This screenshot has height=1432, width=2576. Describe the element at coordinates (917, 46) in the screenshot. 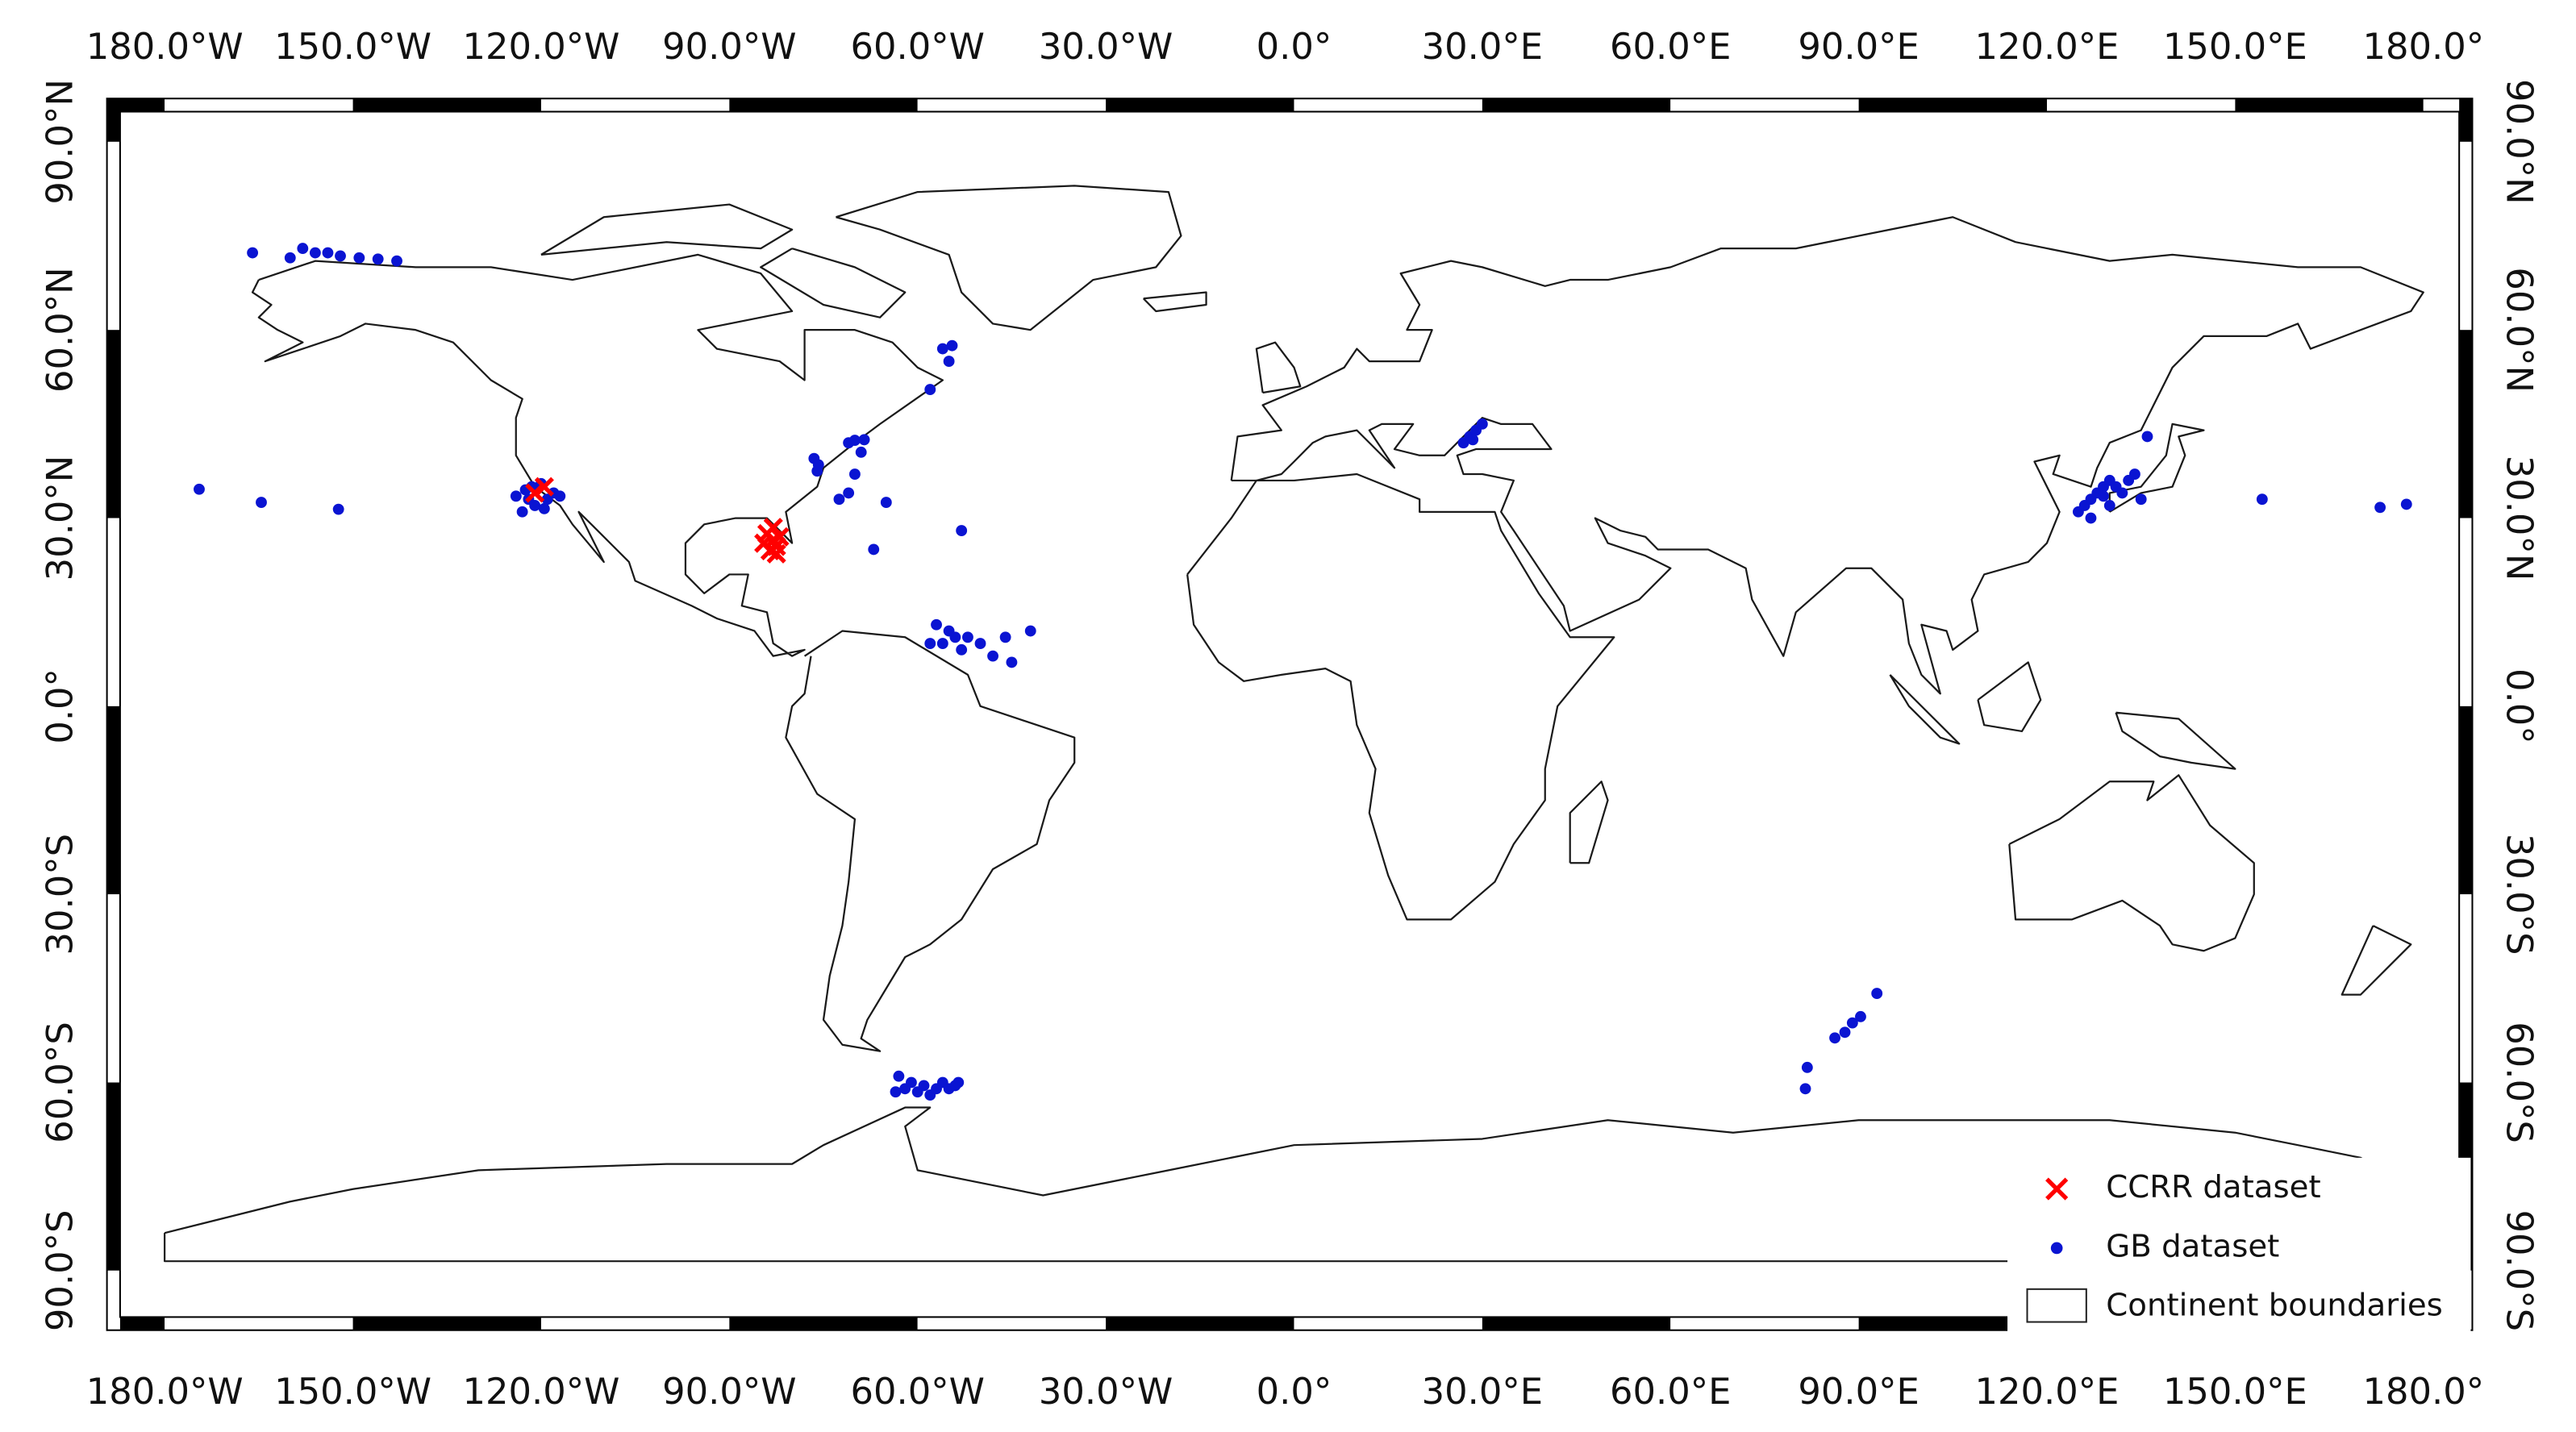

I see `x-tick-label-top: 60.0°W` at that location.